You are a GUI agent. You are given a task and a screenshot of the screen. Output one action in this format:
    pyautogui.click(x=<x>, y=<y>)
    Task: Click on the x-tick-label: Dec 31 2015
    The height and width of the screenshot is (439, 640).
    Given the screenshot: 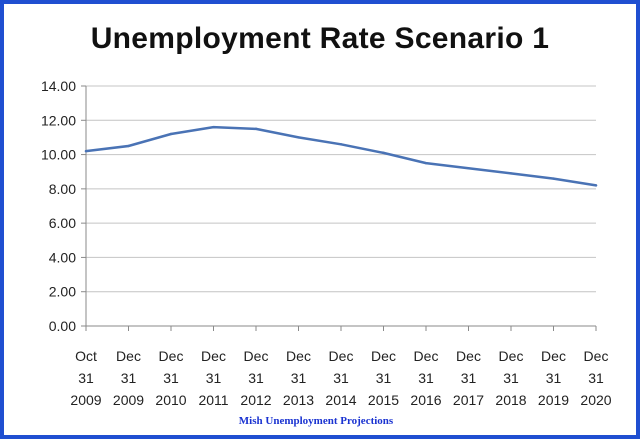 What is the action you would take?
    pyautogui.click(x=383, y=378)
    